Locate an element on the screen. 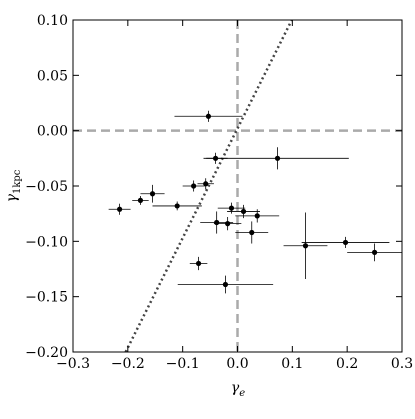 This screenshot has width=415, height=419. x-tick-label: 0.3 is located at coordinates (402, 364).